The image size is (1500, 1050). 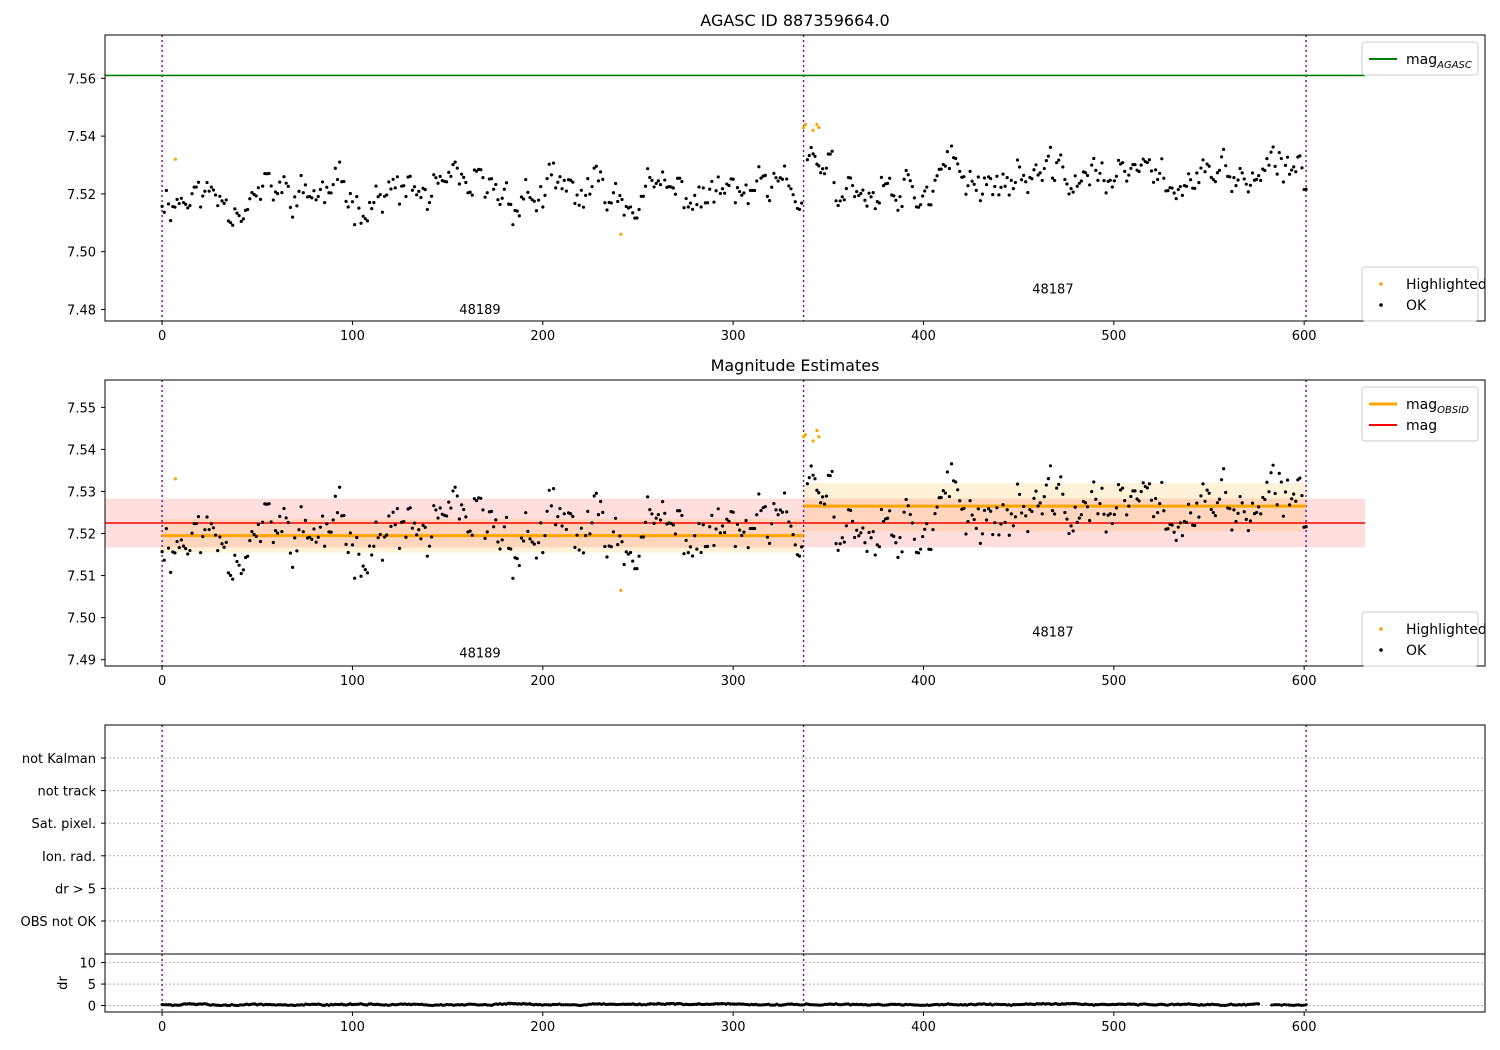 What do you see at coordinates (87, 964) in the screenshot?
I see `y-tick-label: 10` at bounding box center [87, 964].